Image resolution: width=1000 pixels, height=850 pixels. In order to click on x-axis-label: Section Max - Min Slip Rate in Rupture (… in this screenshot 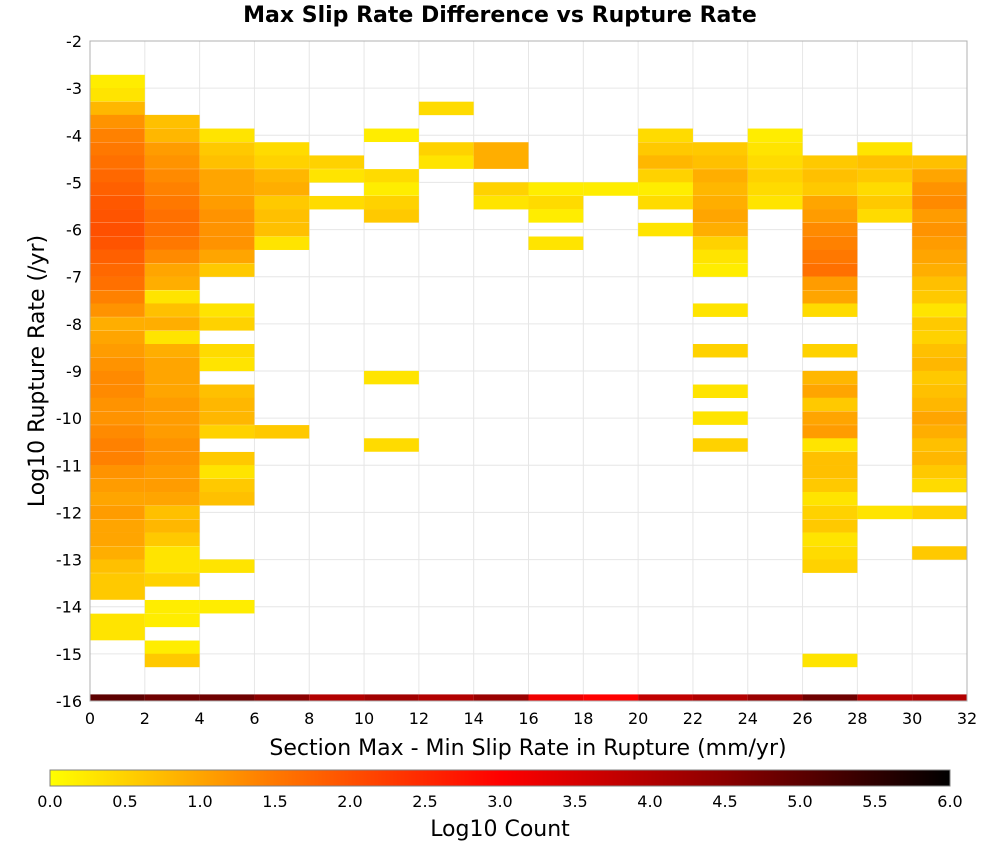, I will do `click(527, 748)`.